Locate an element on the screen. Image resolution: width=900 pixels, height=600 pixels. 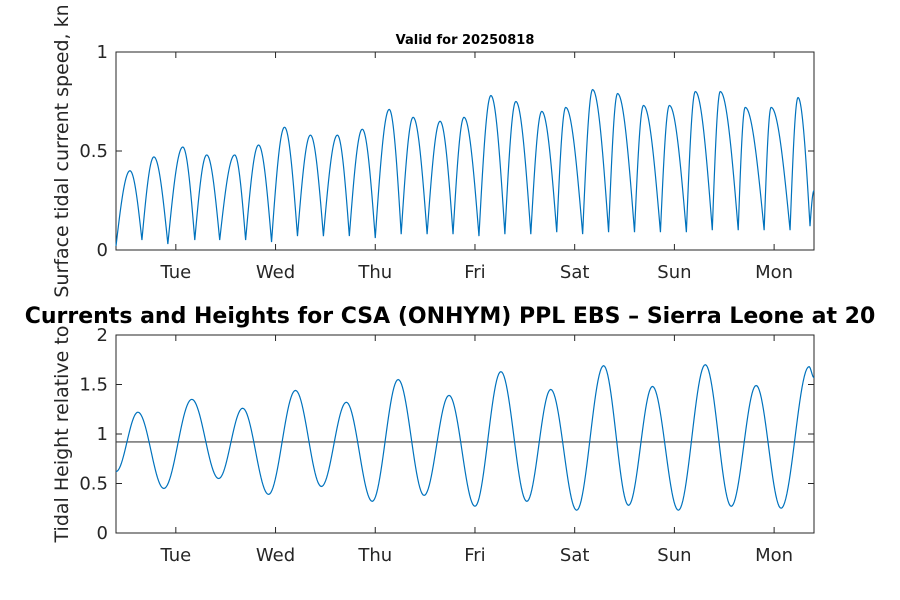
chart-title: Valid for 20250818 is located at coordinates (465, 40).